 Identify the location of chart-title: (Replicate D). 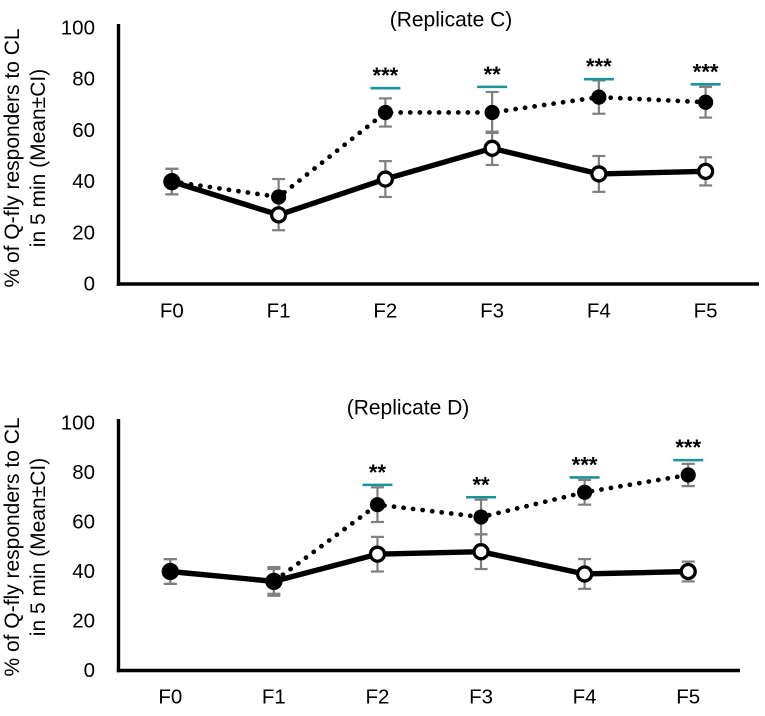
(408, 408).